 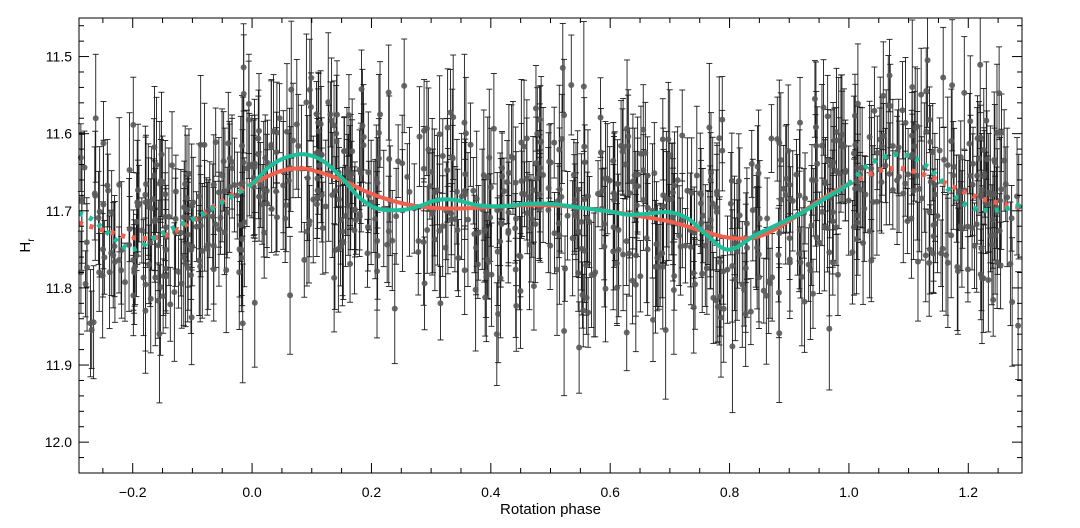 I want to click on x-tick-label: 0.2, so click(x=372, y=492).